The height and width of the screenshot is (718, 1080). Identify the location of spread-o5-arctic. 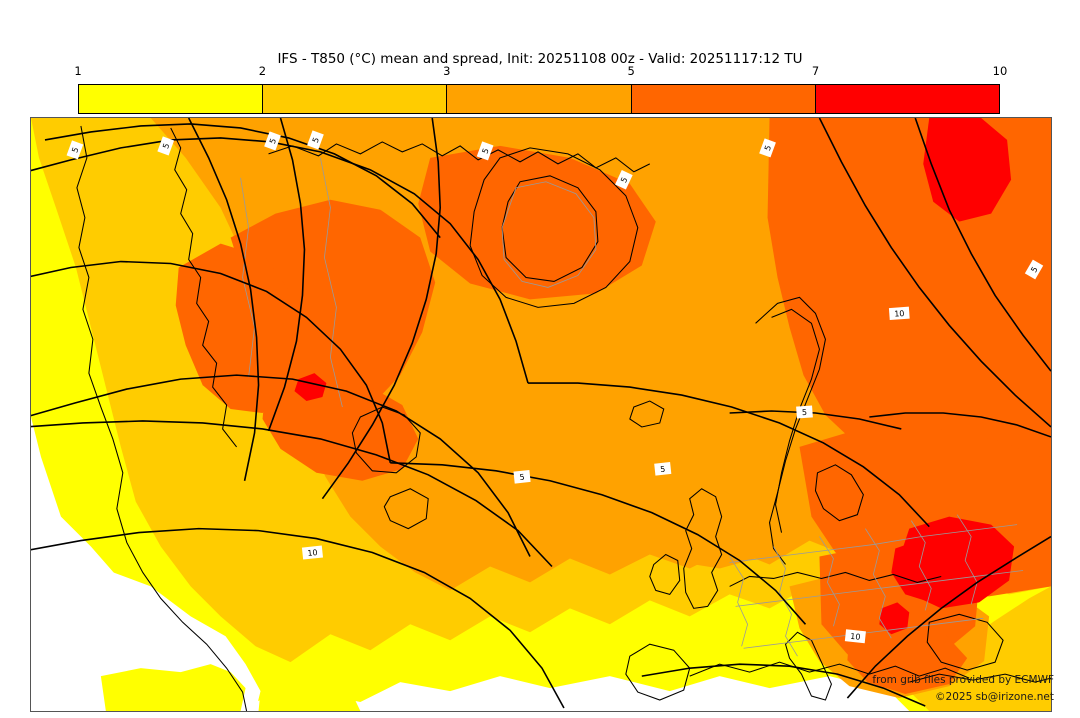
(537, 222).